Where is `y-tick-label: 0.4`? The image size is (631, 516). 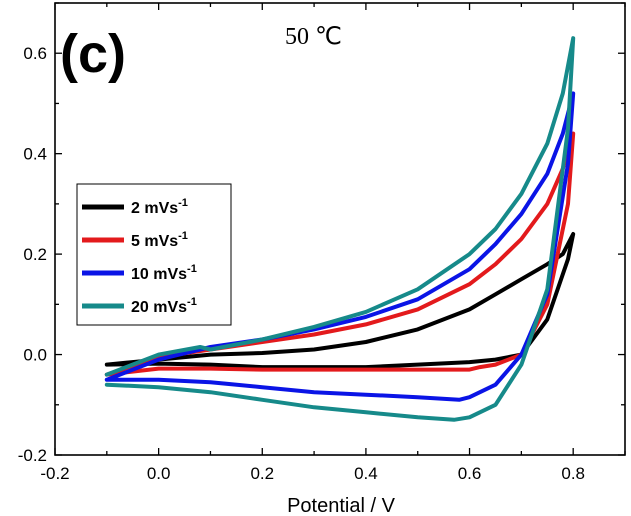
y-tick-label: 0.4 is located at coordinates (35, 154).